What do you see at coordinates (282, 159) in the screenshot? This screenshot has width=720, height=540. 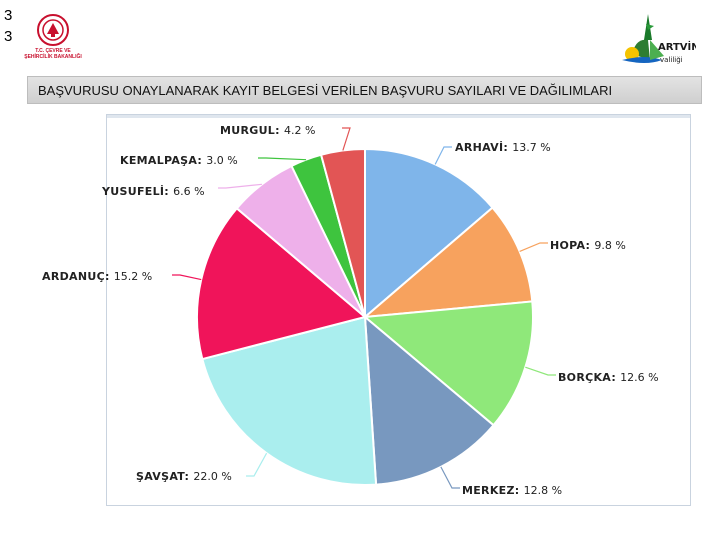 I see `leader-line-kemalpaşa` at bounding box center [282, 159].